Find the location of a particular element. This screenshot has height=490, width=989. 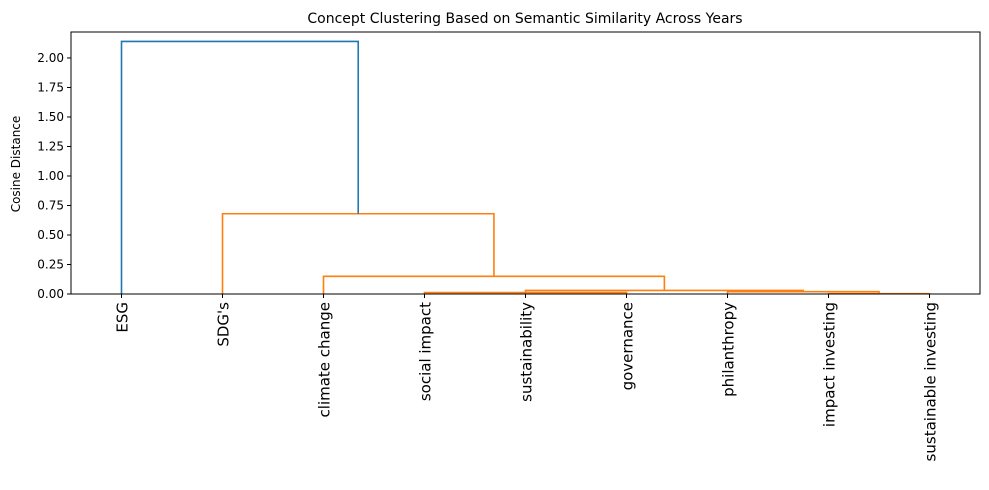

leaf-label: sustainable investing is located at coordinates (931, 381).